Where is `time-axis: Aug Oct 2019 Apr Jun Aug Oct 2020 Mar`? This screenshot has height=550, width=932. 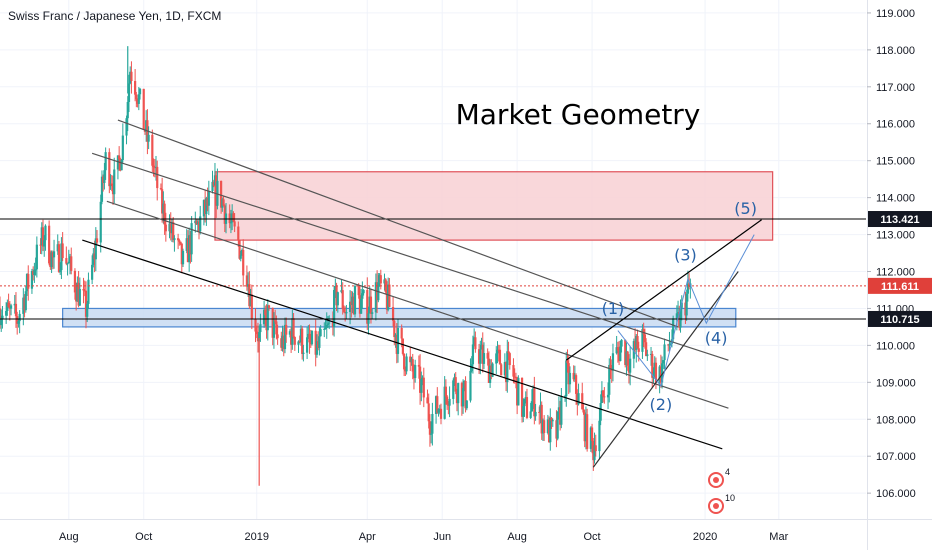
time-axis: Aug Oct 2019 Apr Jun Aug Oct 2020 Mar is located at coordinates (424, 537).